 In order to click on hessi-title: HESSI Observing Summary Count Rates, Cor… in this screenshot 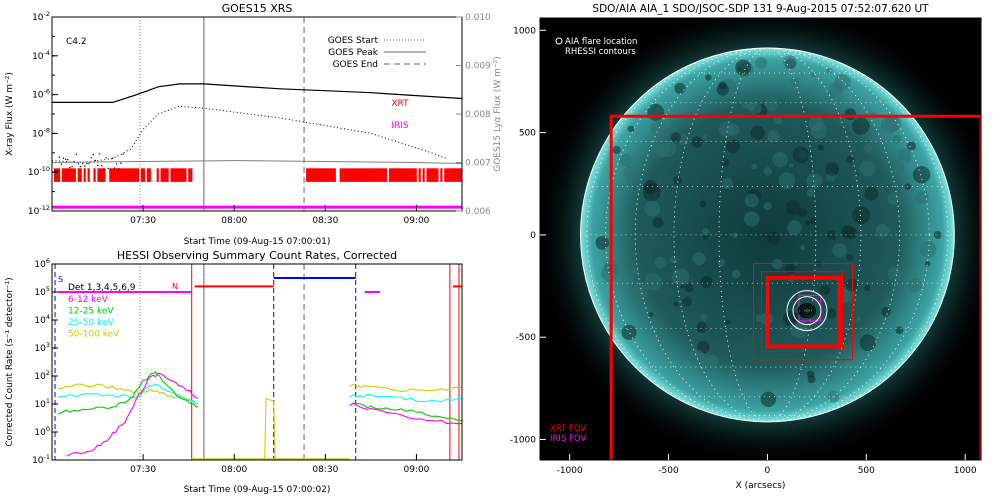, I will do `click(257, 255)`.